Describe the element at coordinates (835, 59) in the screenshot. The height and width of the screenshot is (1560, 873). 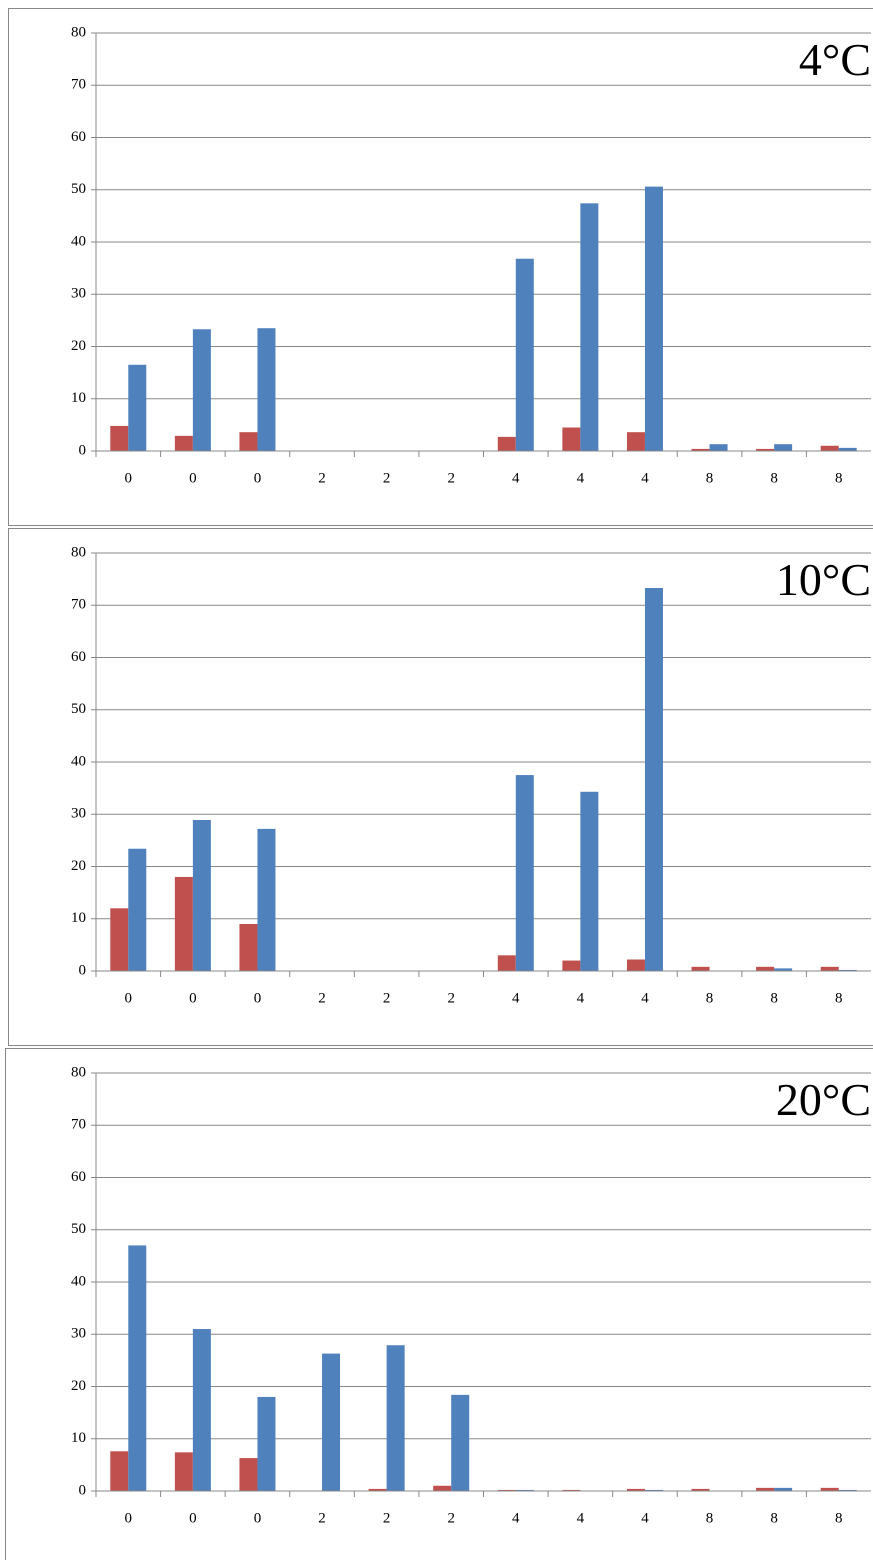
I see `annotation: 4°C` at that location.